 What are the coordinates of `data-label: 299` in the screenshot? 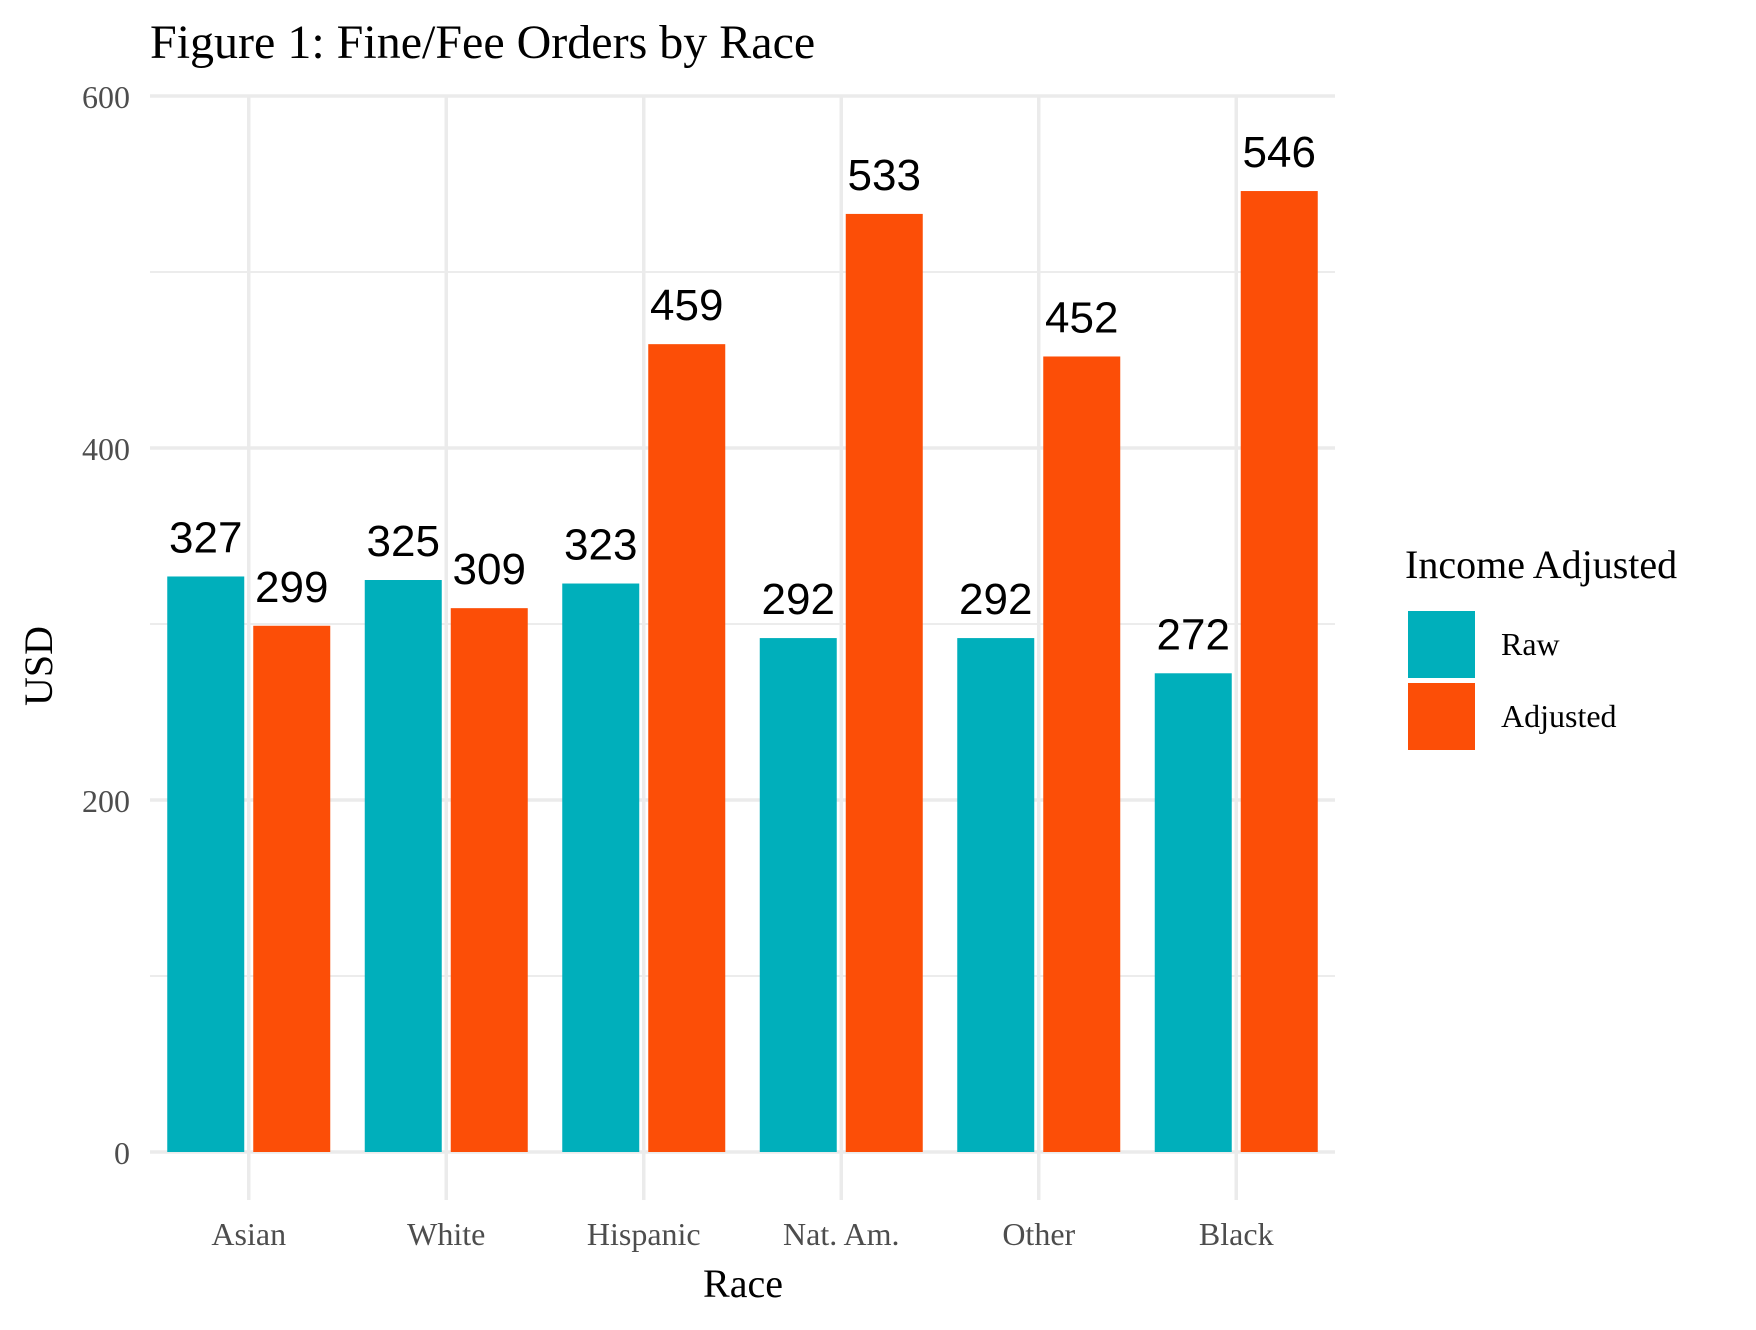 It's located at (291, 587).